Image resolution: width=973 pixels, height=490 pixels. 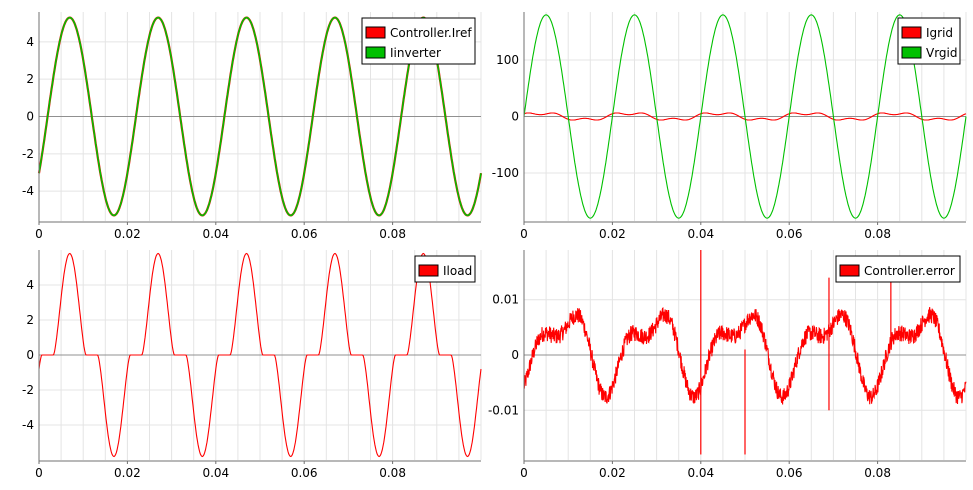 I want to click on legend-label: Controller.Iref, so click(x=431, y=33).